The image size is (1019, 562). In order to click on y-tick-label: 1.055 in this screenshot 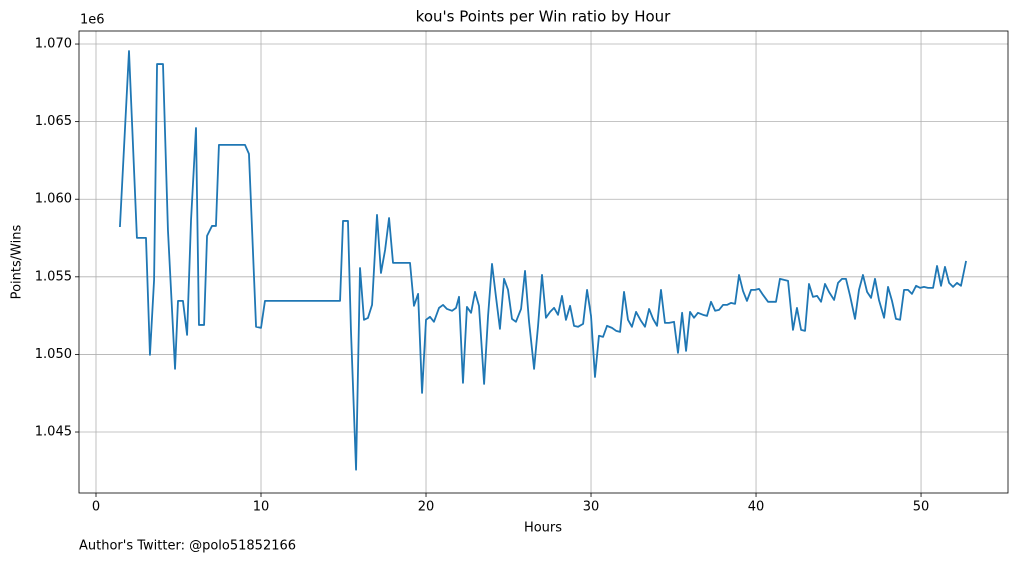, I will do `click(53, 276)`.